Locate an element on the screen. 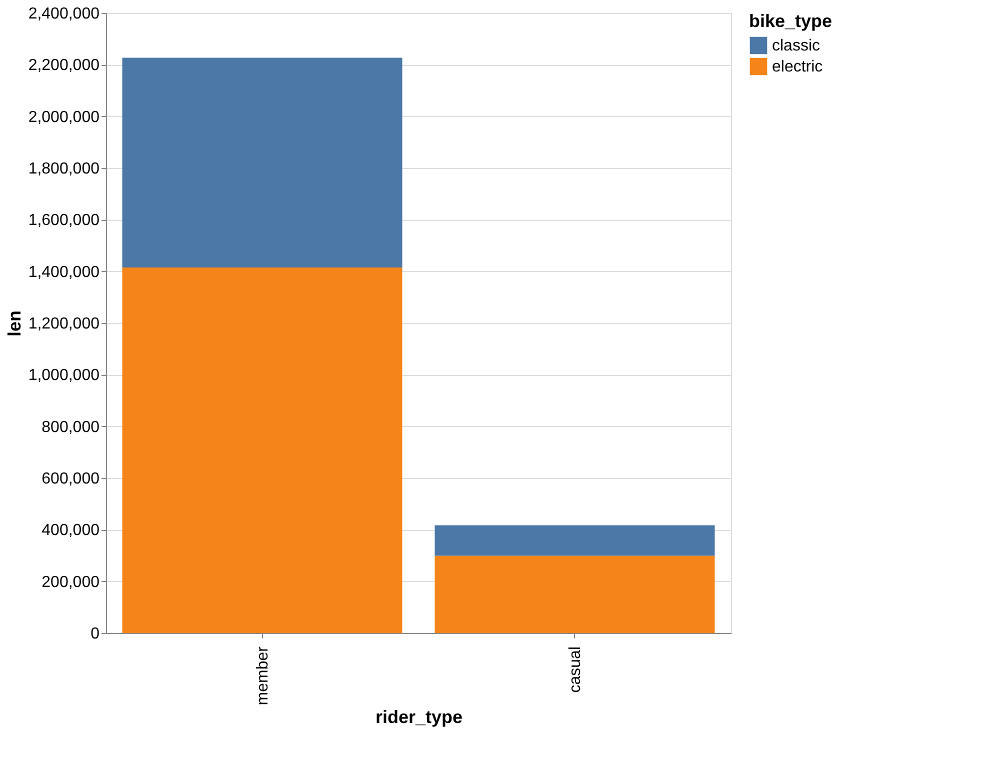 This screenshot has height=776, width=983. y-tick-label: 1,200,000 is located at coordinates (64, 324).